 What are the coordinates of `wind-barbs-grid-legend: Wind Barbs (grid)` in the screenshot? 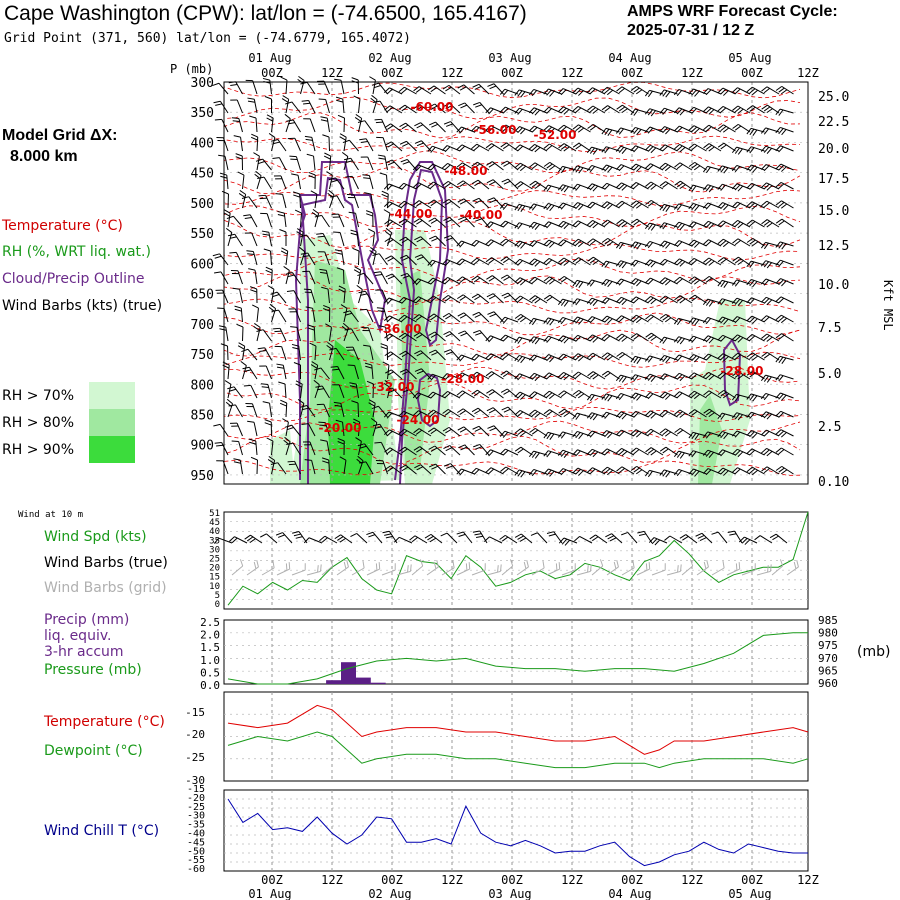 It's located at (105, 588).